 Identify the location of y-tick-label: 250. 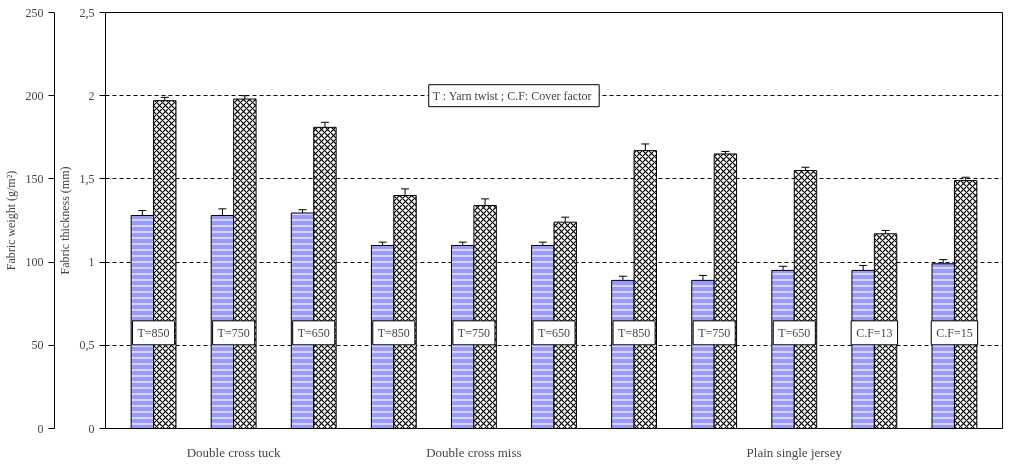
(34, 12).